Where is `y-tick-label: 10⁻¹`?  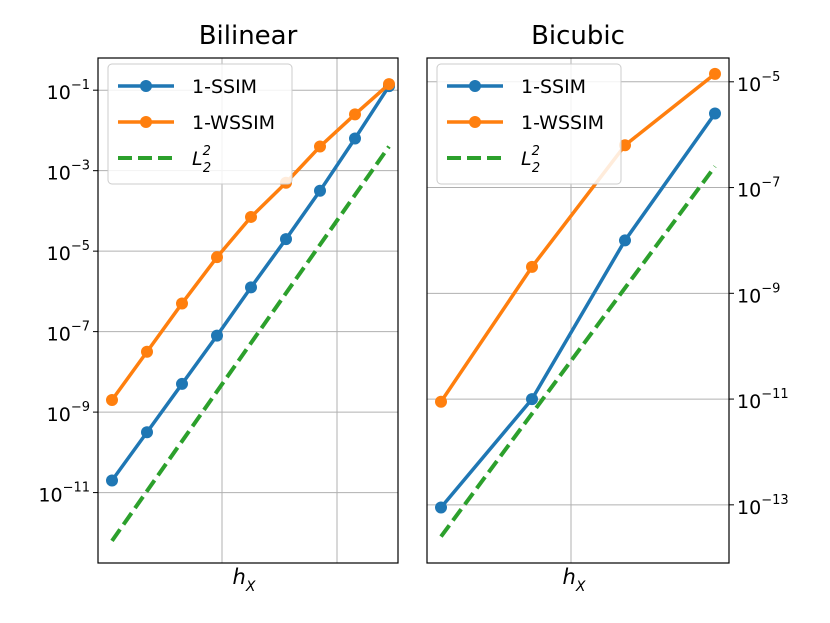
y-tick-label: 10⁻¹ is located at coordinates (68, 91).